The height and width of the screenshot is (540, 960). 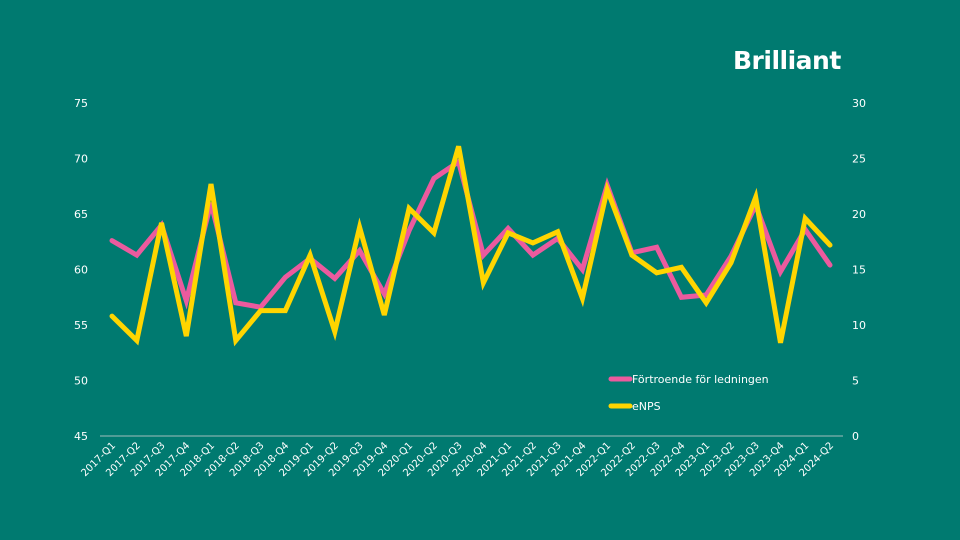 I want to click on right-axis-tick-label: 25, so click(x=859, y=159).